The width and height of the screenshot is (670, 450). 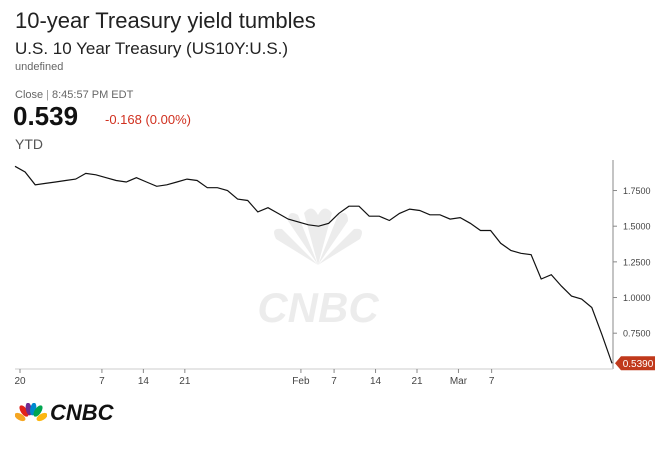 What do you see at coordinates (637, 227) in the screenshot?
I see `y-tick-label: 1.5000` at bounding box center [637, 227].